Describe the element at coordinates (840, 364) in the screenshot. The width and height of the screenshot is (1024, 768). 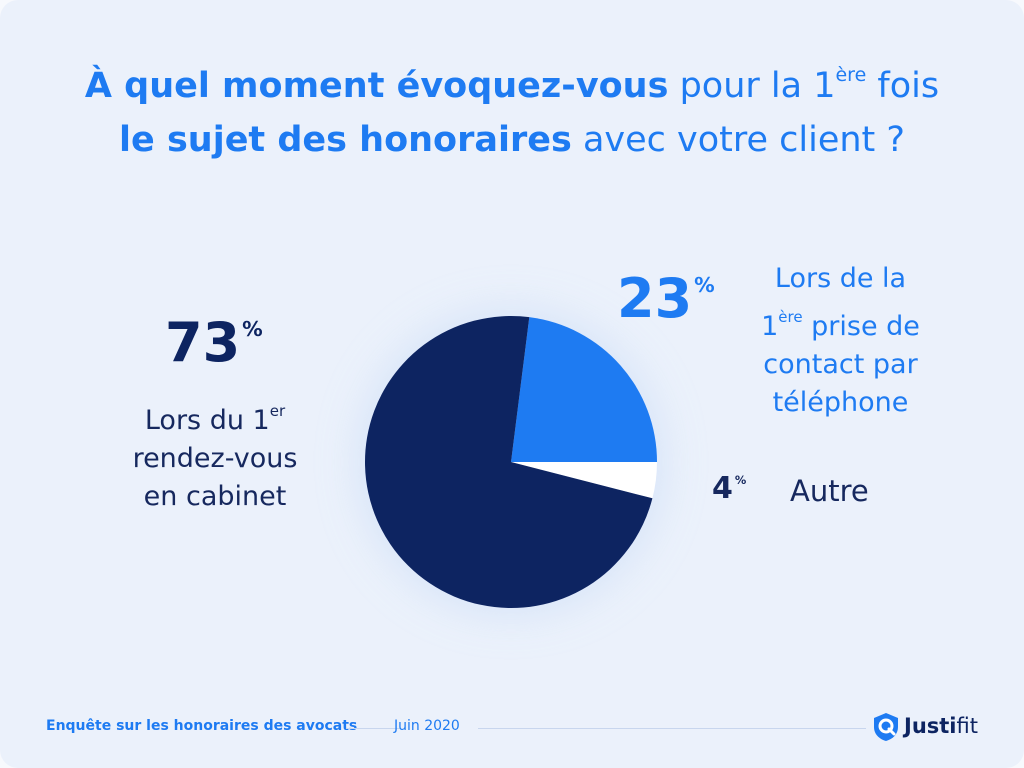
I see `slice-23-label-line-3: contact par` at that location.